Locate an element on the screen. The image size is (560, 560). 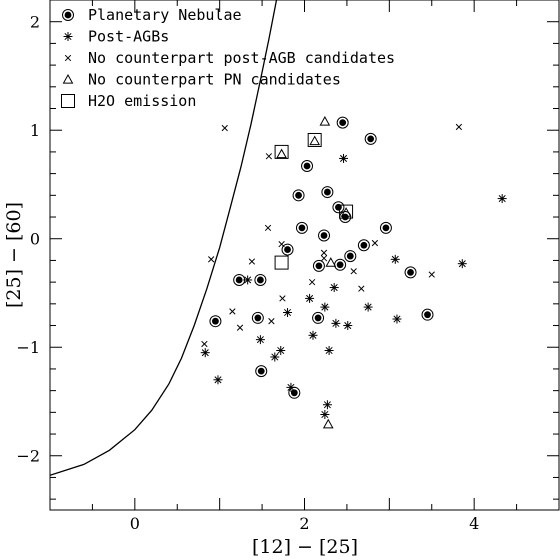
y-axis-title: [25] − [60] is located at coordinates (14, 255).